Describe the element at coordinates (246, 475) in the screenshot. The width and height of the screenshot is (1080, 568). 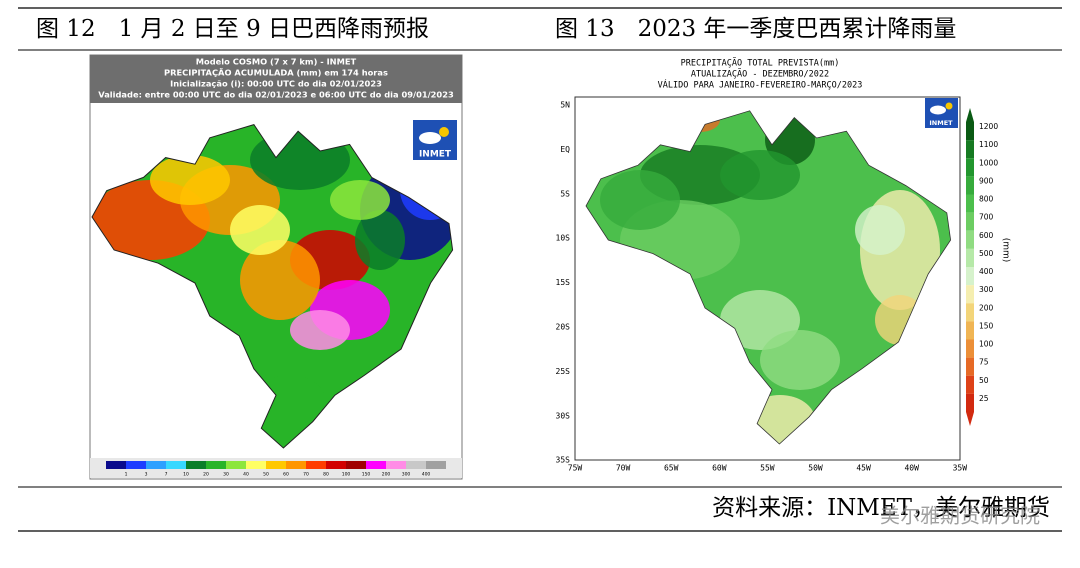
I see `legend-label: 40` at that location.